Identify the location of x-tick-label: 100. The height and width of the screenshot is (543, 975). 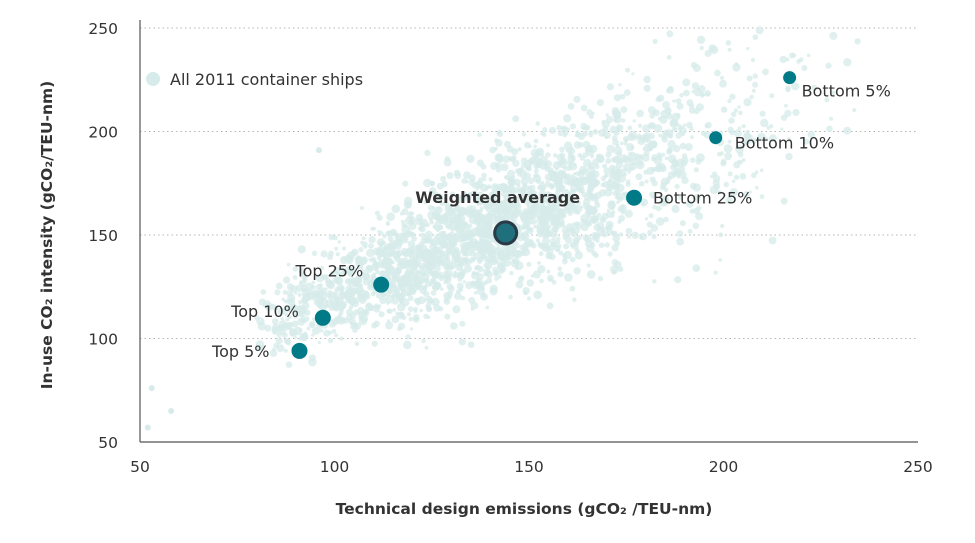
(335, 467).